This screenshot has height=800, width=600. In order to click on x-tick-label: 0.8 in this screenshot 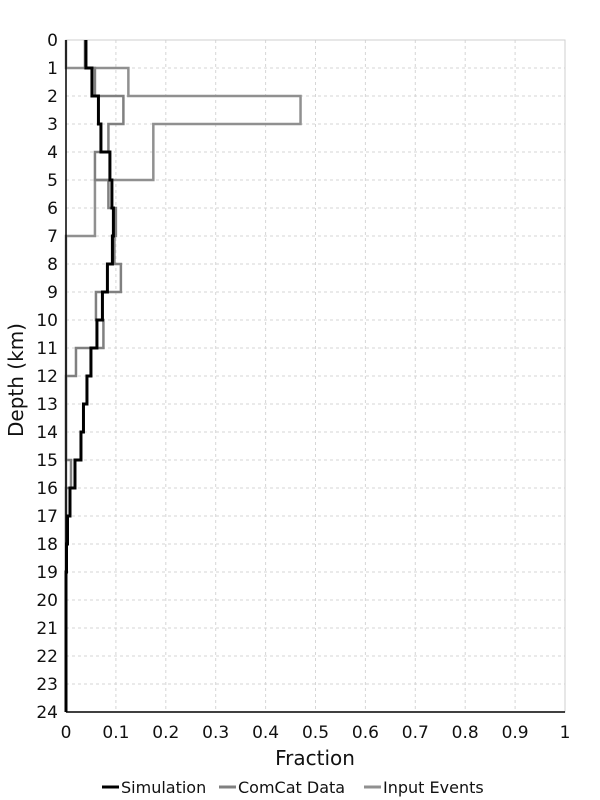, I will do `click(465, 733)`.